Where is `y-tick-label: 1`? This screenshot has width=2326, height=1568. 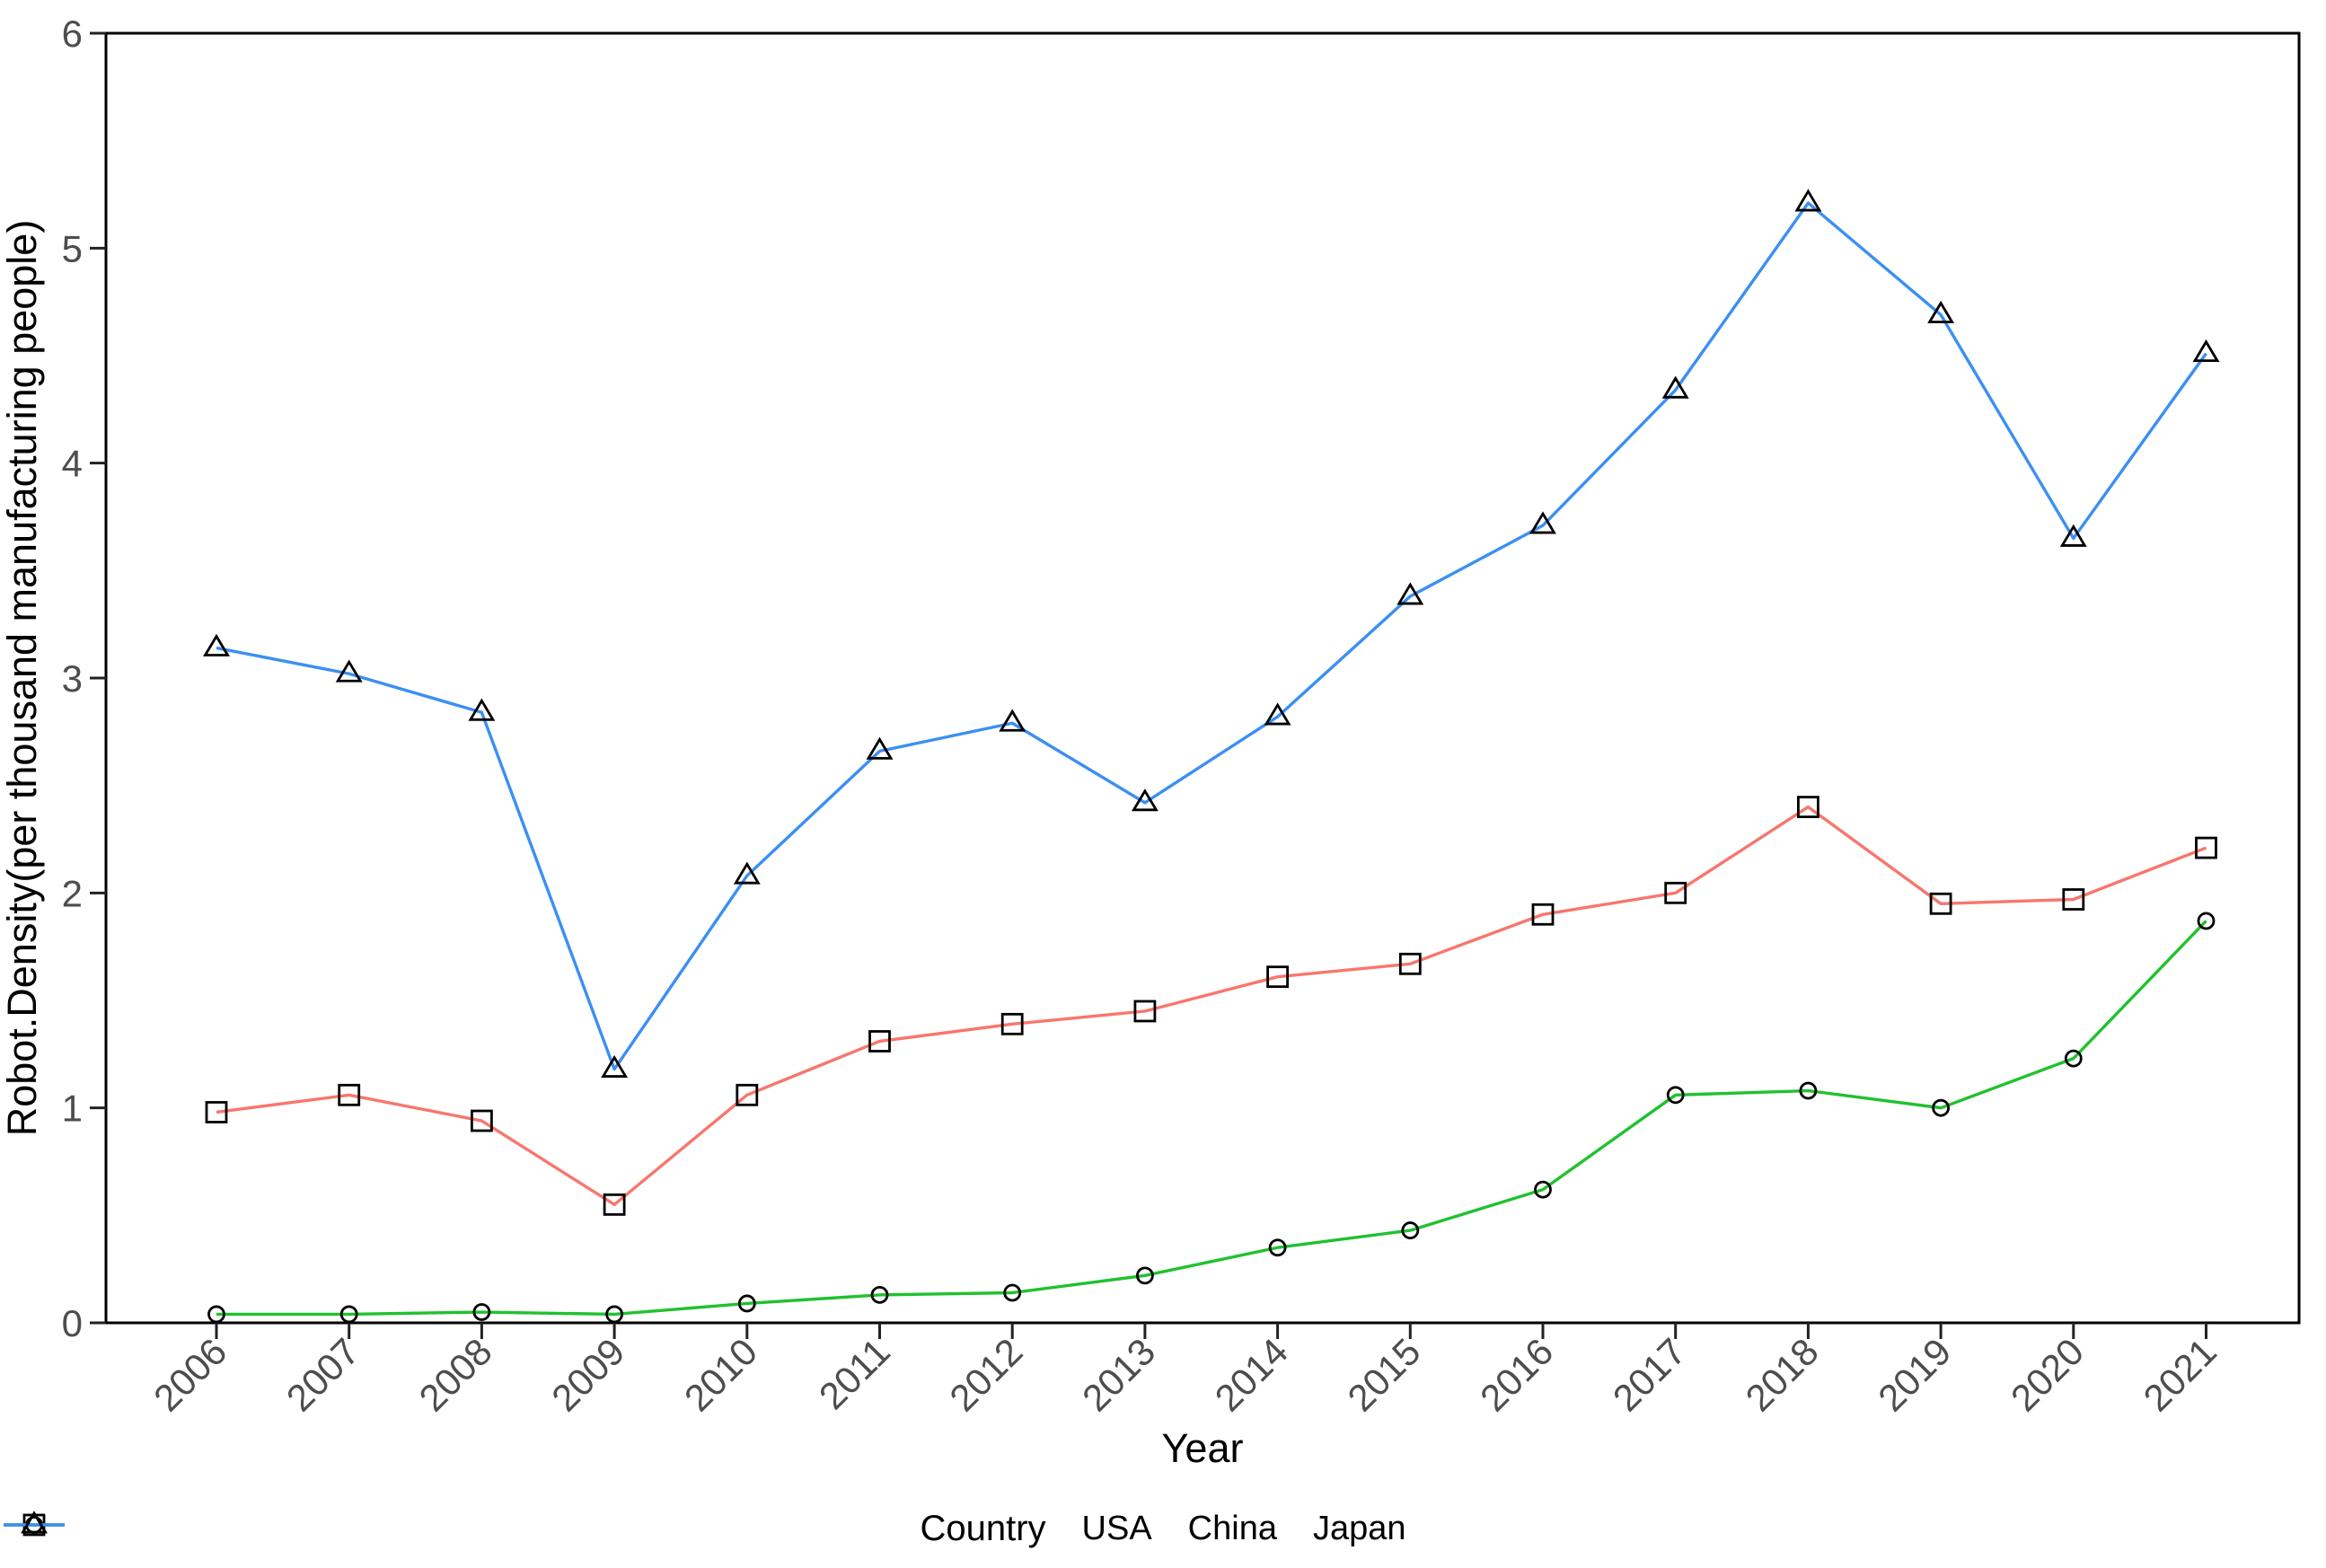 y-tick-label: 1 is located at coordinates (72, 1109).